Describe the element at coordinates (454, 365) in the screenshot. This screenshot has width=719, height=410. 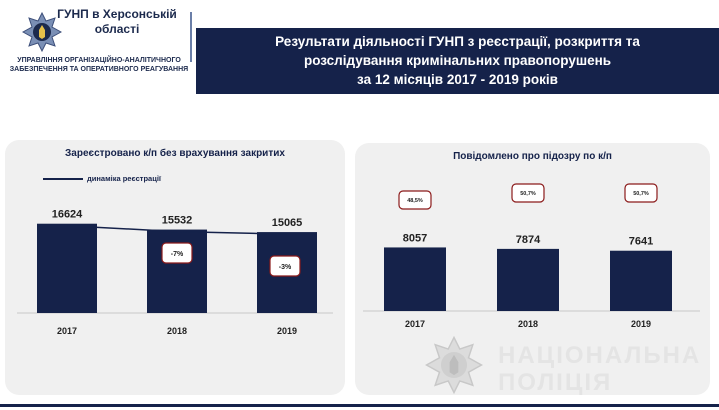
I see `police-watermark-star-icon` at that location.